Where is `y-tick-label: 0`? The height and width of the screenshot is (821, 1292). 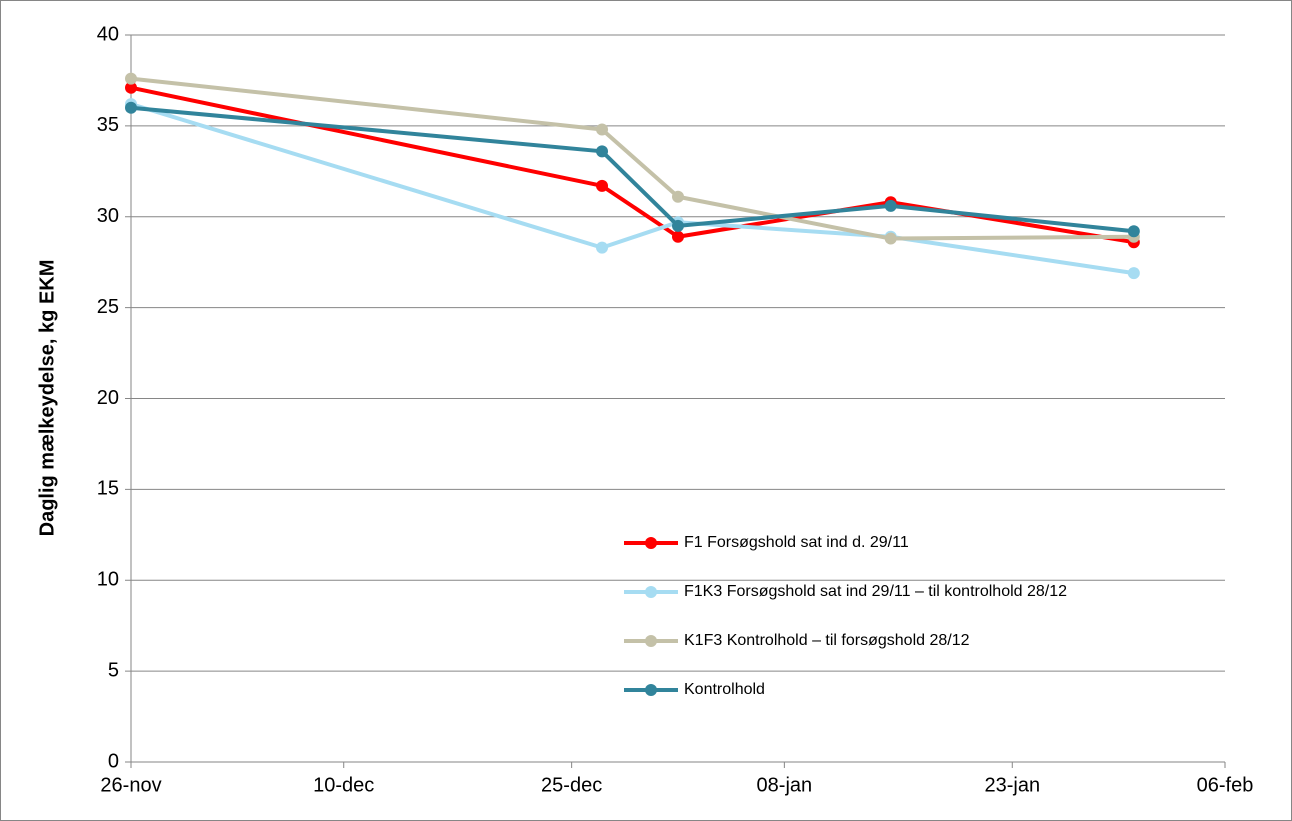
y-tick-label: 0 is located at coordinates (113, 761).